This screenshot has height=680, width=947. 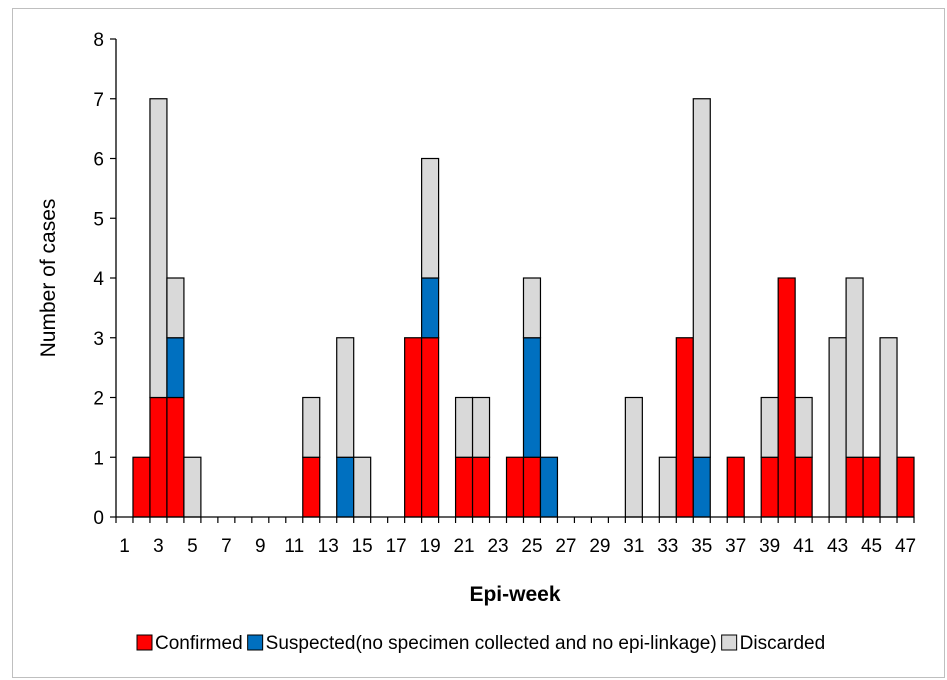 What do you see at coordinates (514, 594) in the screenshot?
I see `x-axis-title: Epi-week` at bounding box center [514, 594].